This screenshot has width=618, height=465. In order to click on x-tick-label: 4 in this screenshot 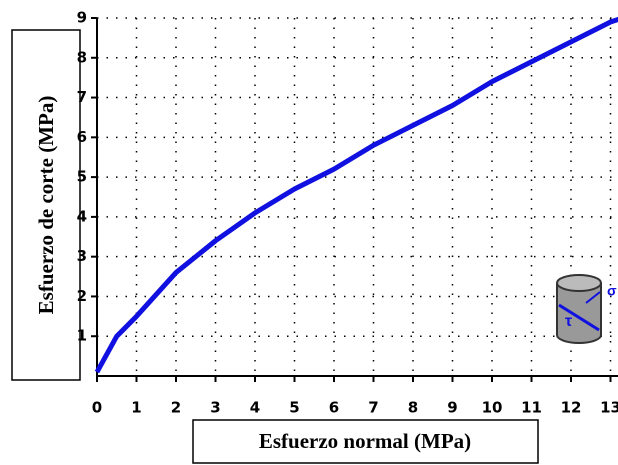, I will do `click(255, 408)`.